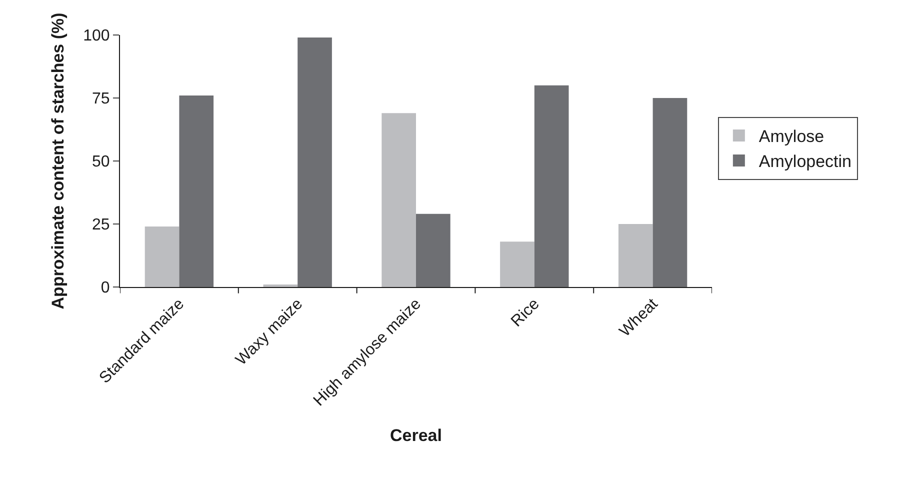  What do you see at coordinates (416, 435) in the screenshot?
I see `x-axis-title: Cereal` at bounding box center [416, 435].